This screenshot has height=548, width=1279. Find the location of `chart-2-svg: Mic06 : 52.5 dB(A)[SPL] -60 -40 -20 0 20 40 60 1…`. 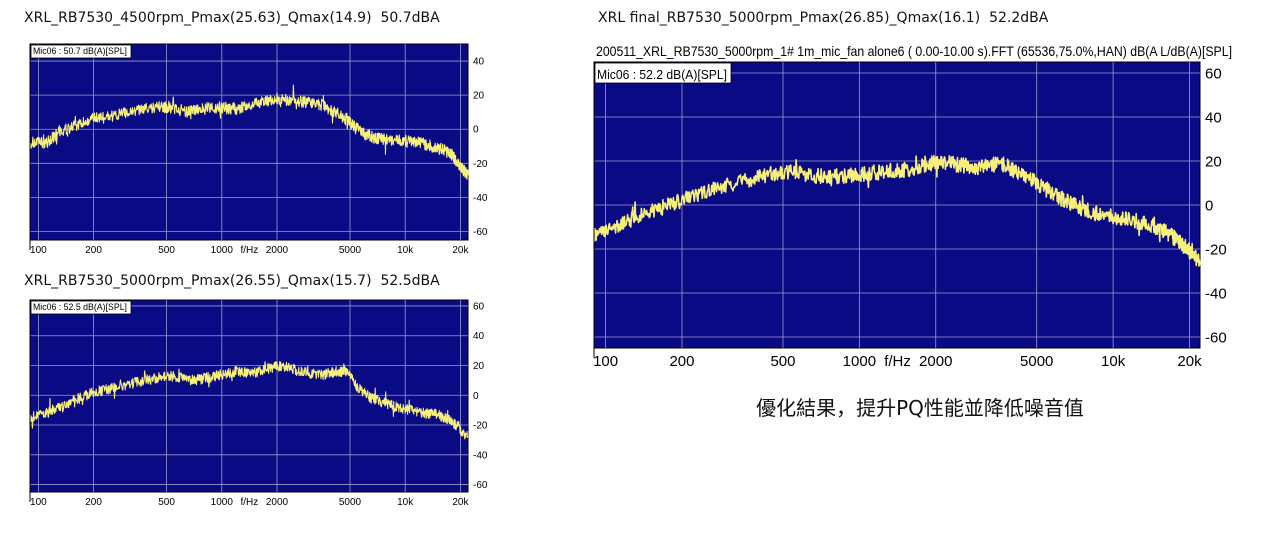

chart-2-svg: Mic06 : 52.5 dB(A)[SPL] -60 -40 -20 0 20 40 60 1… is located at coordinates (258, 403).